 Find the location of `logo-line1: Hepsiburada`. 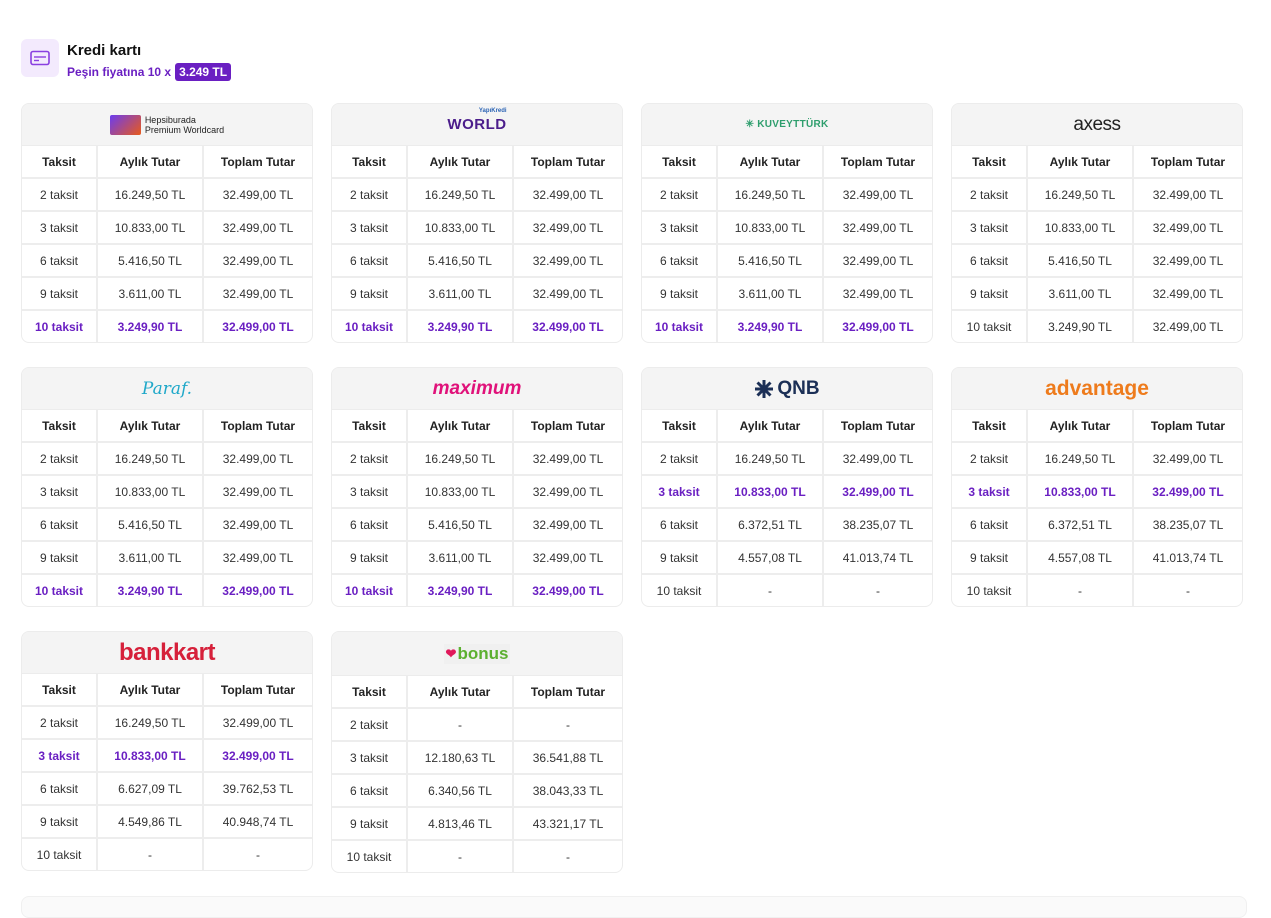

logo-line1: Hepsiburada is located at coordinates (170, 119).